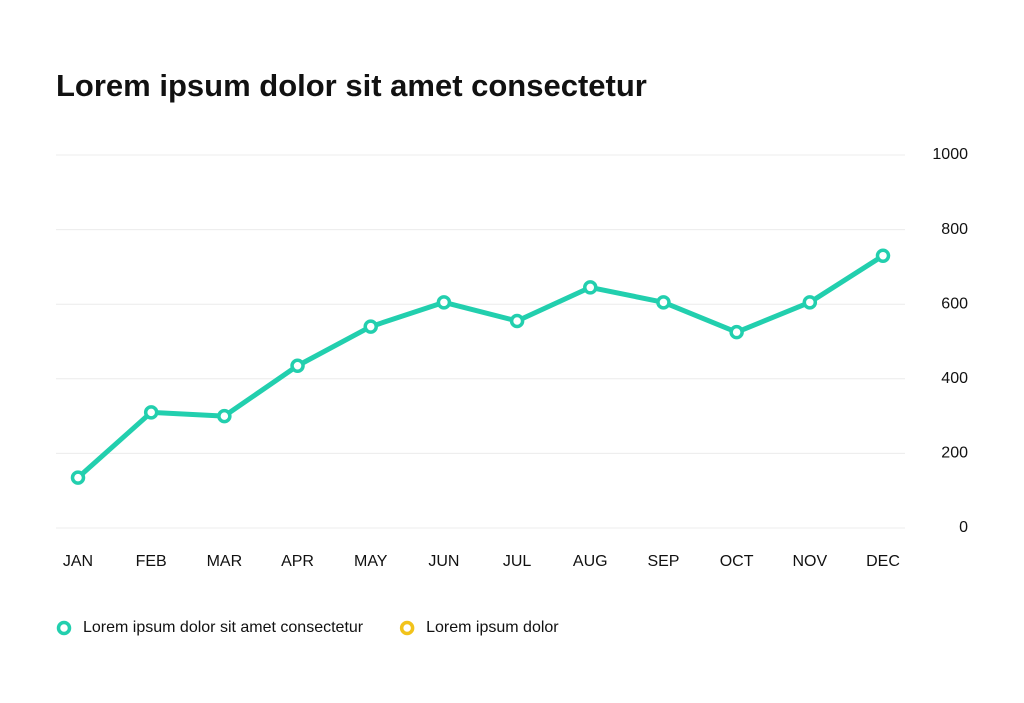 This screenshot has height=703, width=1024. Describe the element at coordinates (809, 561) in the screenshot. I see `x-tick-label: NOV` at that location.